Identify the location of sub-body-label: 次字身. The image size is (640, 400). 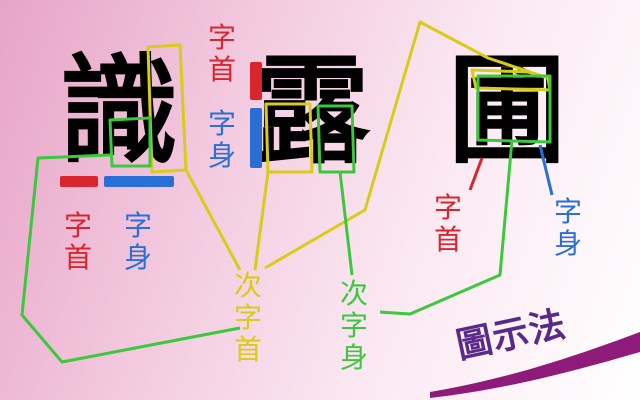
(353, 325).